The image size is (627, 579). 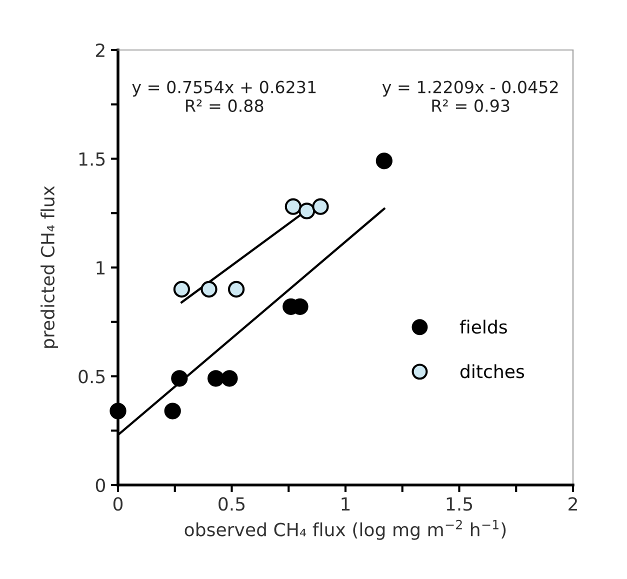 I want to click on y-tick-label: 0.5, so click(x=91, y=377).